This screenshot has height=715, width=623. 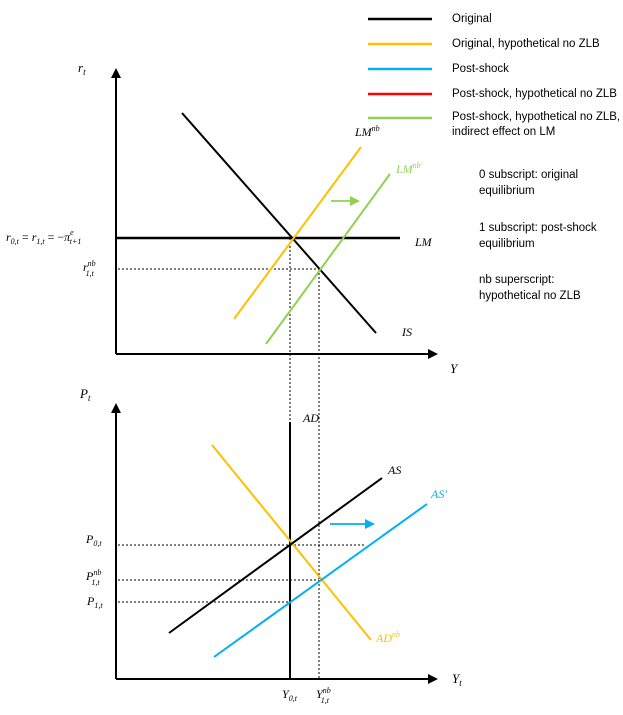 What do you see at coordinates (528, 175) in the screenshot?
I see `note-subscript-0-line1: 0 subscript: original` at bounding box center [528, 175].